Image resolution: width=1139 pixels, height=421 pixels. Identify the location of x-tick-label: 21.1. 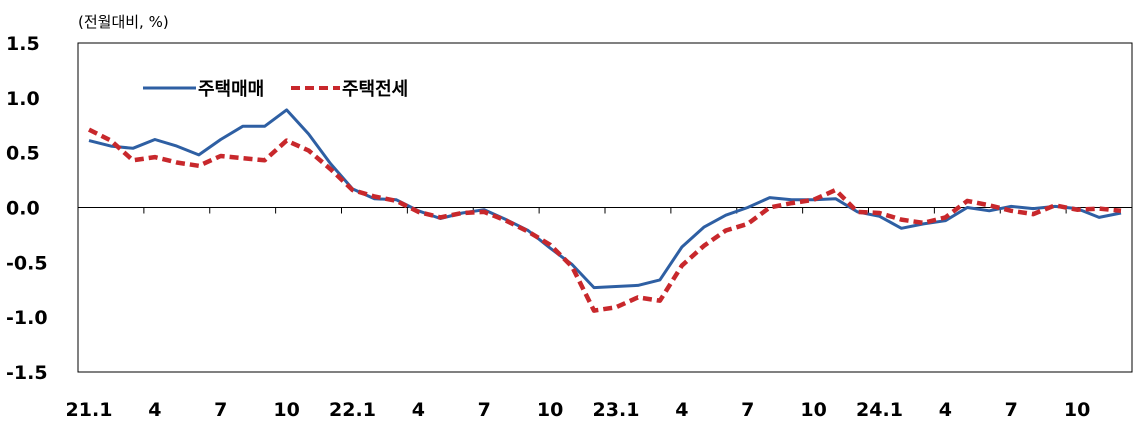
(89, 410).